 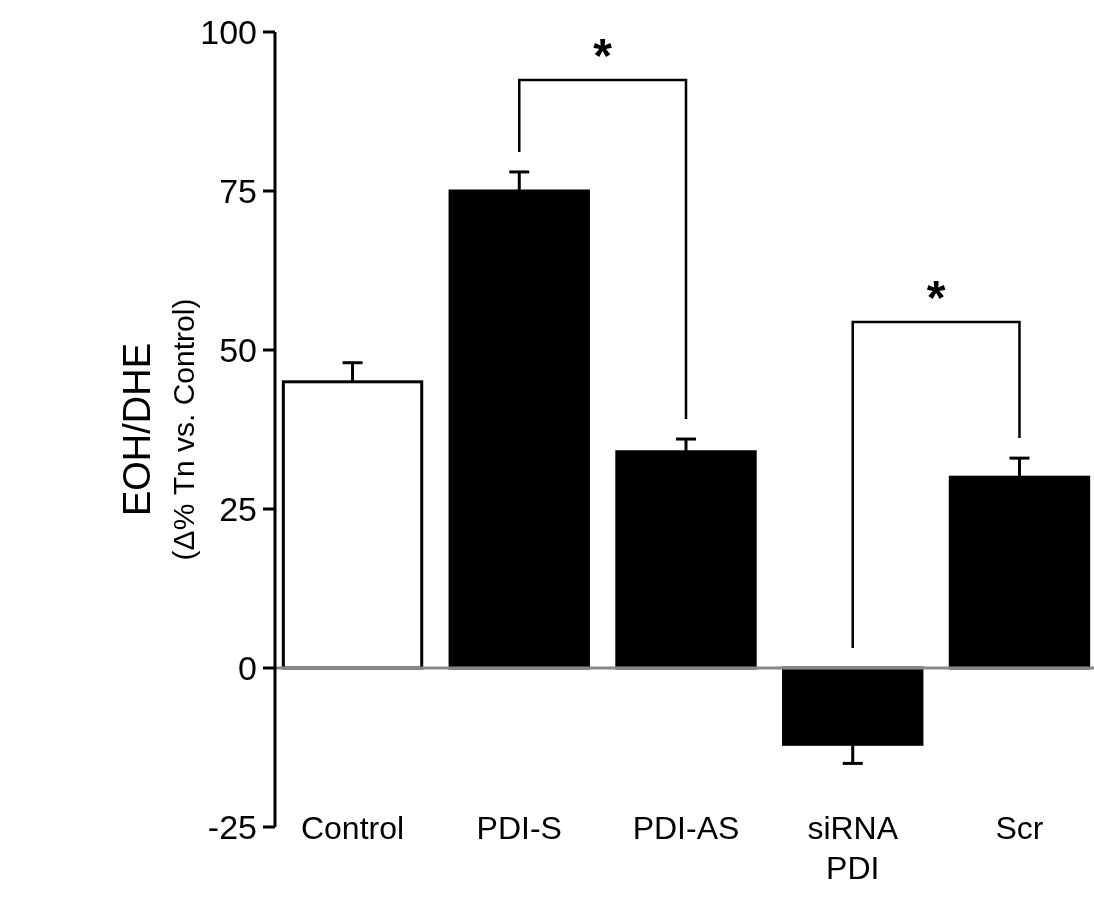 What do you see at coordinates (247, 667) in the screenshot?
I see `y-tick-label: 0` at bounding box center [247, 667].